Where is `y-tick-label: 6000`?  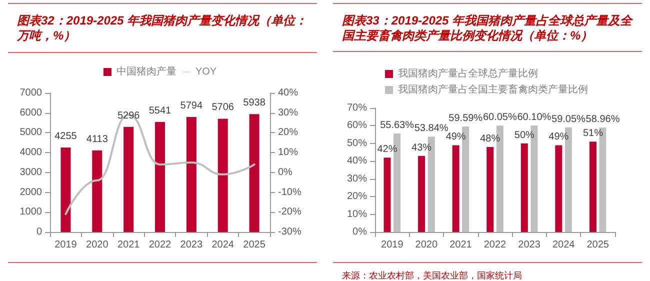
y-tick-label: 6000 is located at coordinates (31, 112).